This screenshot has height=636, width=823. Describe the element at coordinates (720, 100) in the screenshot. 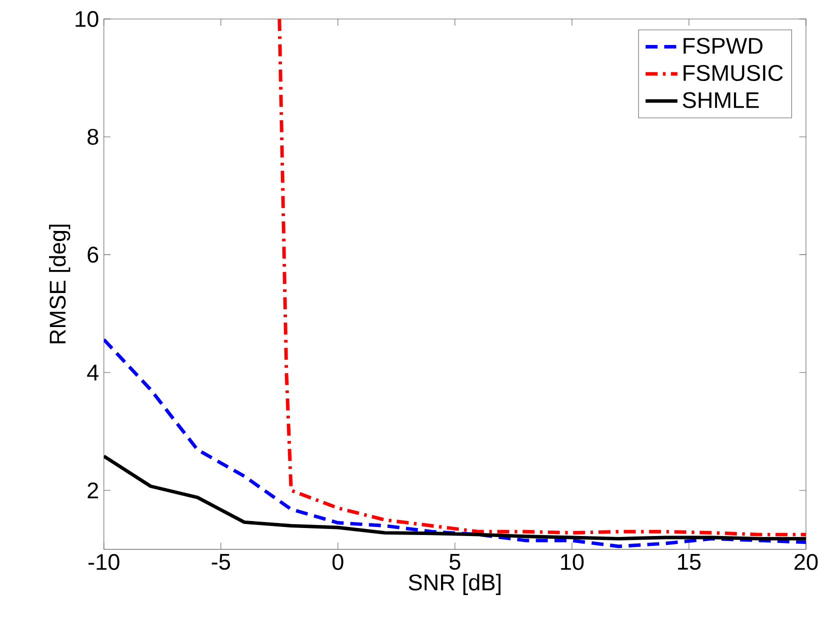

I see `legend-label: SHMLE` at that location.